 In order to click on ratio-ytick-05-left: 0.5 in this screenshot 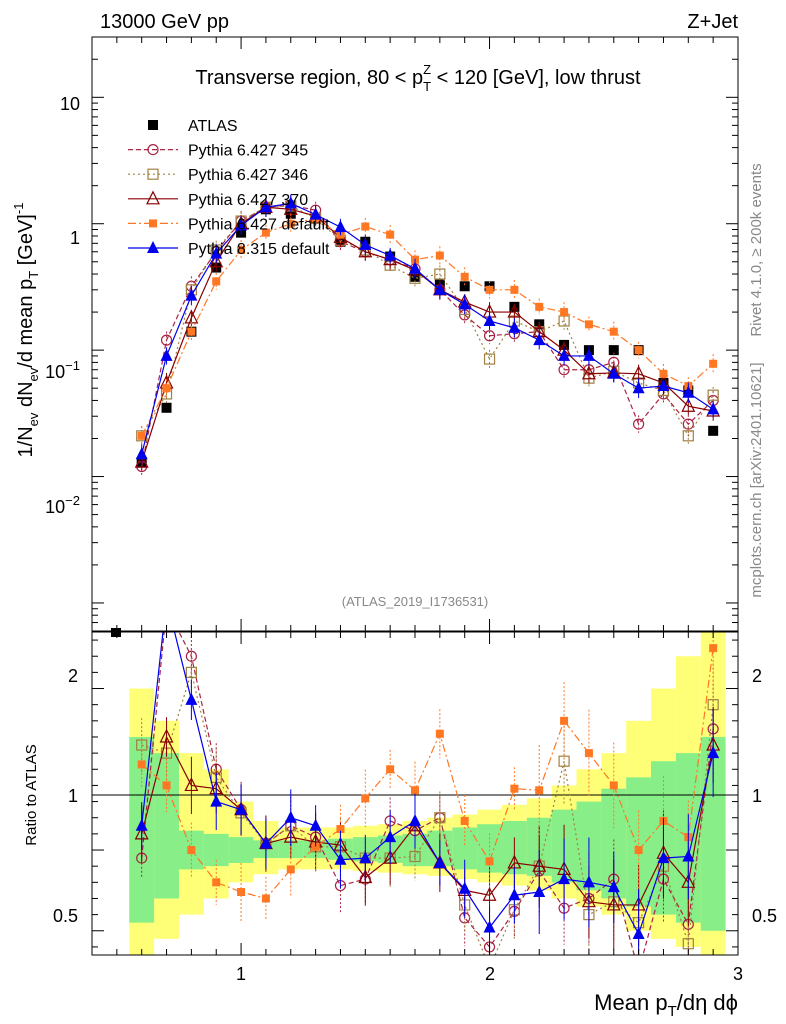, I will do `click(65, 916)`.